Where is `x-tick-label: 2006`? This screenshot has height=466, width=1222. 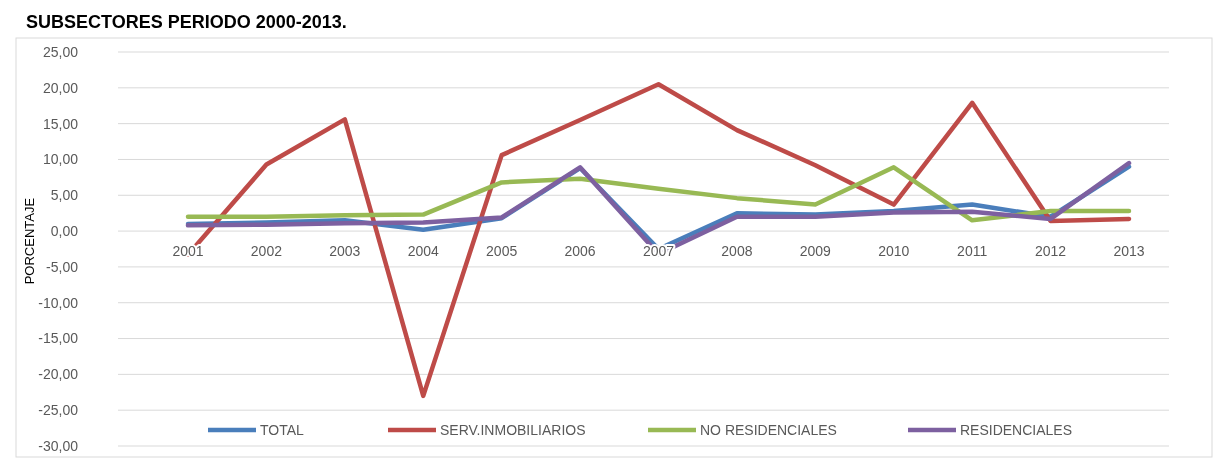
x-tick-label: 2006 is located at coordinates (580, 251).